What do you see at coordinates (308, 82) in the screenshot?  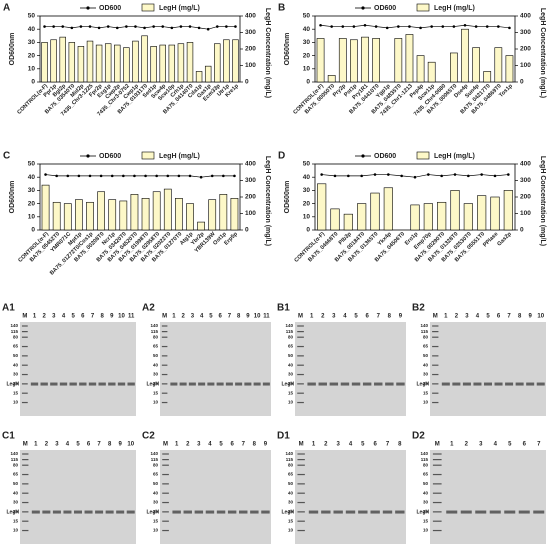 I see `y-tick-label: 0` at bounding box center [308, 82].